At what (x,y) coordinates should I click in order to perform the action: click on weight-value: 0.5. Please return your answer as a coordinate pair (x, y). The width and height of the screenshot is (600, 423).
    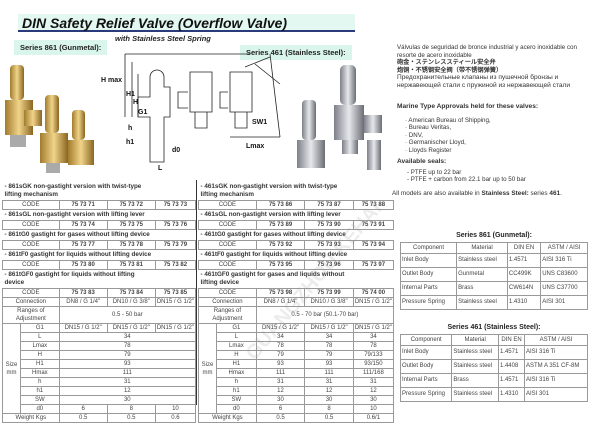
    Looking at the image, I should click on (280, 418).